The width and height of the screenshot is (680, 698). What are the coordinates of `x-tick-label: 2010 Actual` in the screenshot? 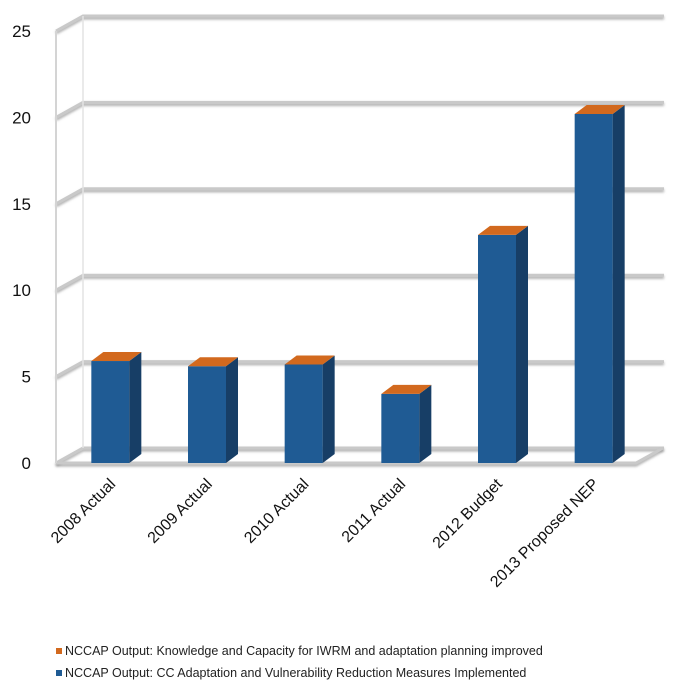 It's located at (276, 511).